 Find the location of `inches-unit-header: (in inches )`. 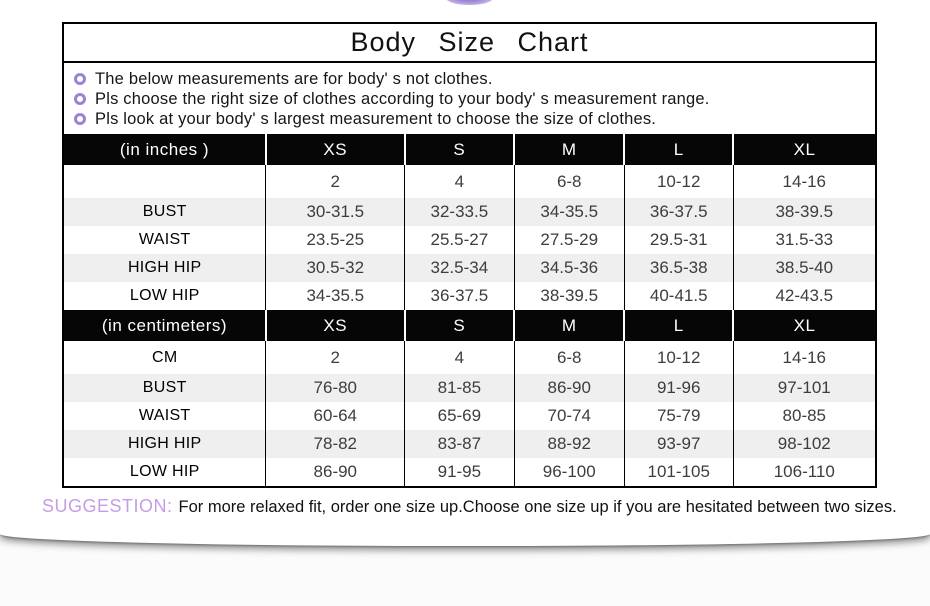

inches-unit-header: (in inches ) is located at coordinates (165, 149).